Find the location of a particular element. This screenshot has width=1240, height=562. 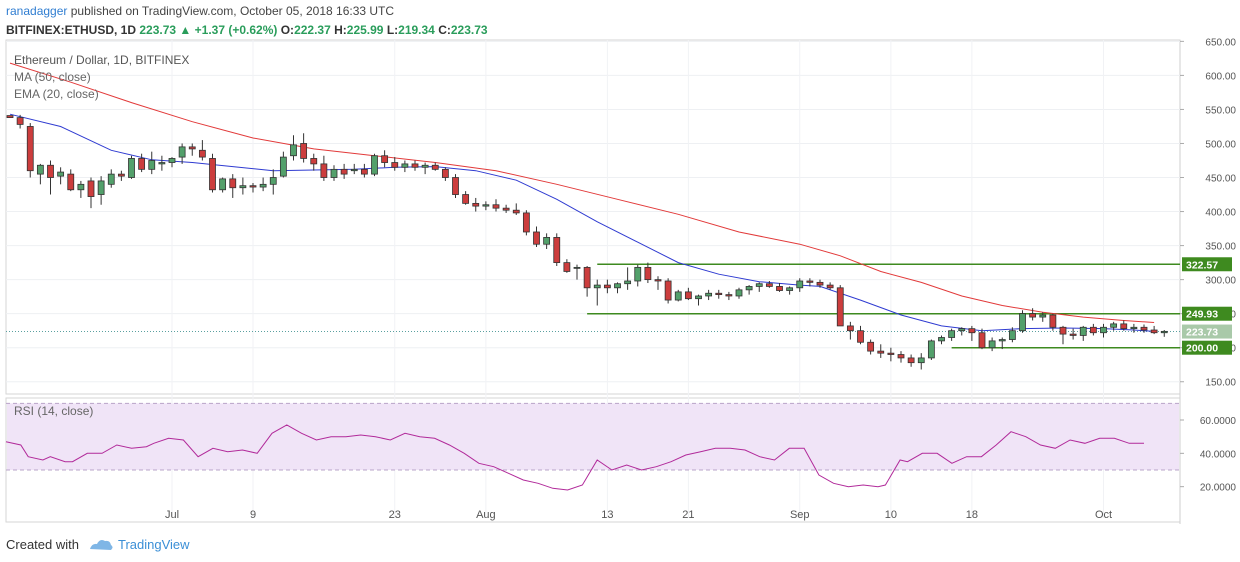

rsi-band is located at coordinates (593, 436).